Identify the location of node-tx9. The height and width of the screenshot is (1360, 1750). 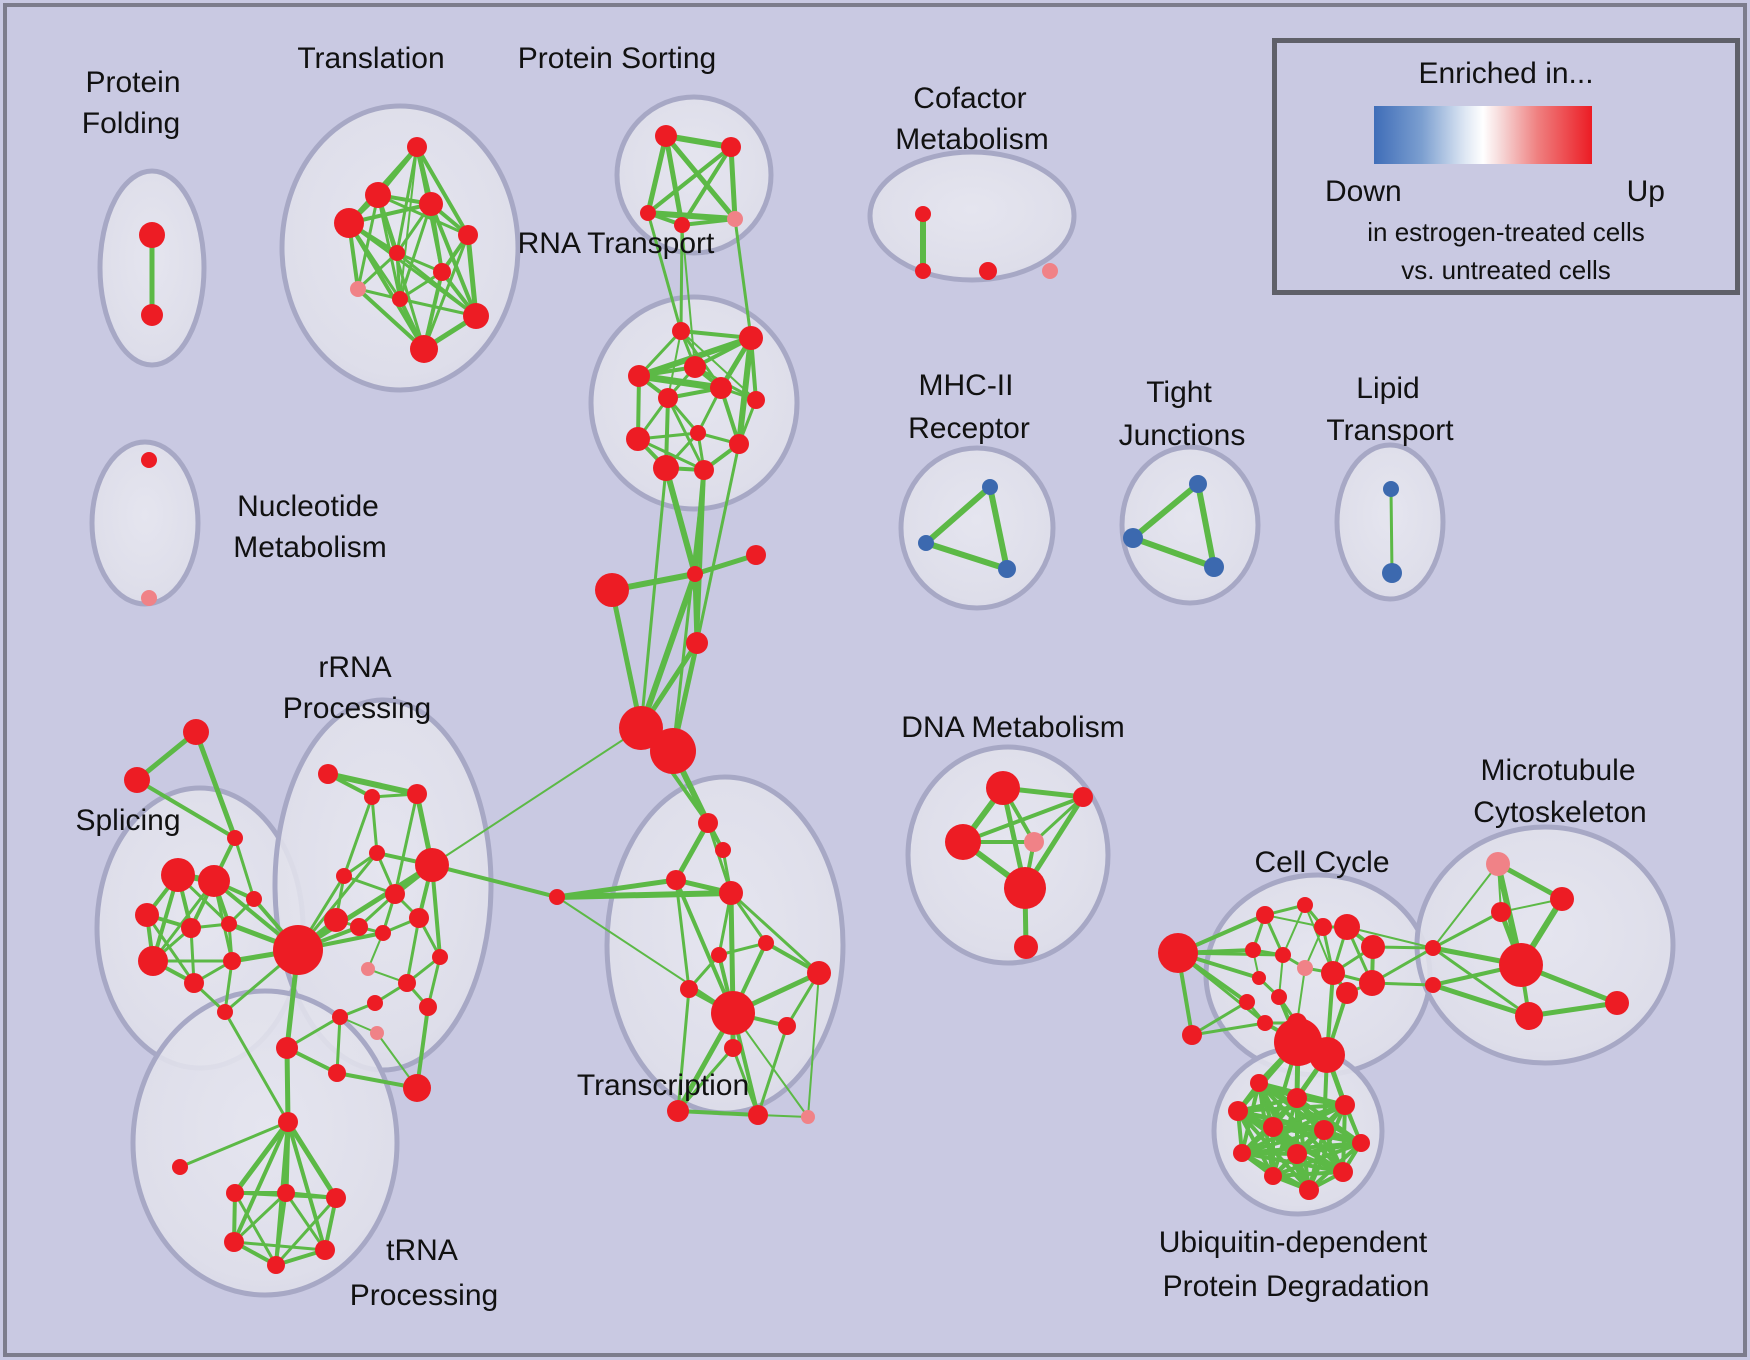
(733, 1013).